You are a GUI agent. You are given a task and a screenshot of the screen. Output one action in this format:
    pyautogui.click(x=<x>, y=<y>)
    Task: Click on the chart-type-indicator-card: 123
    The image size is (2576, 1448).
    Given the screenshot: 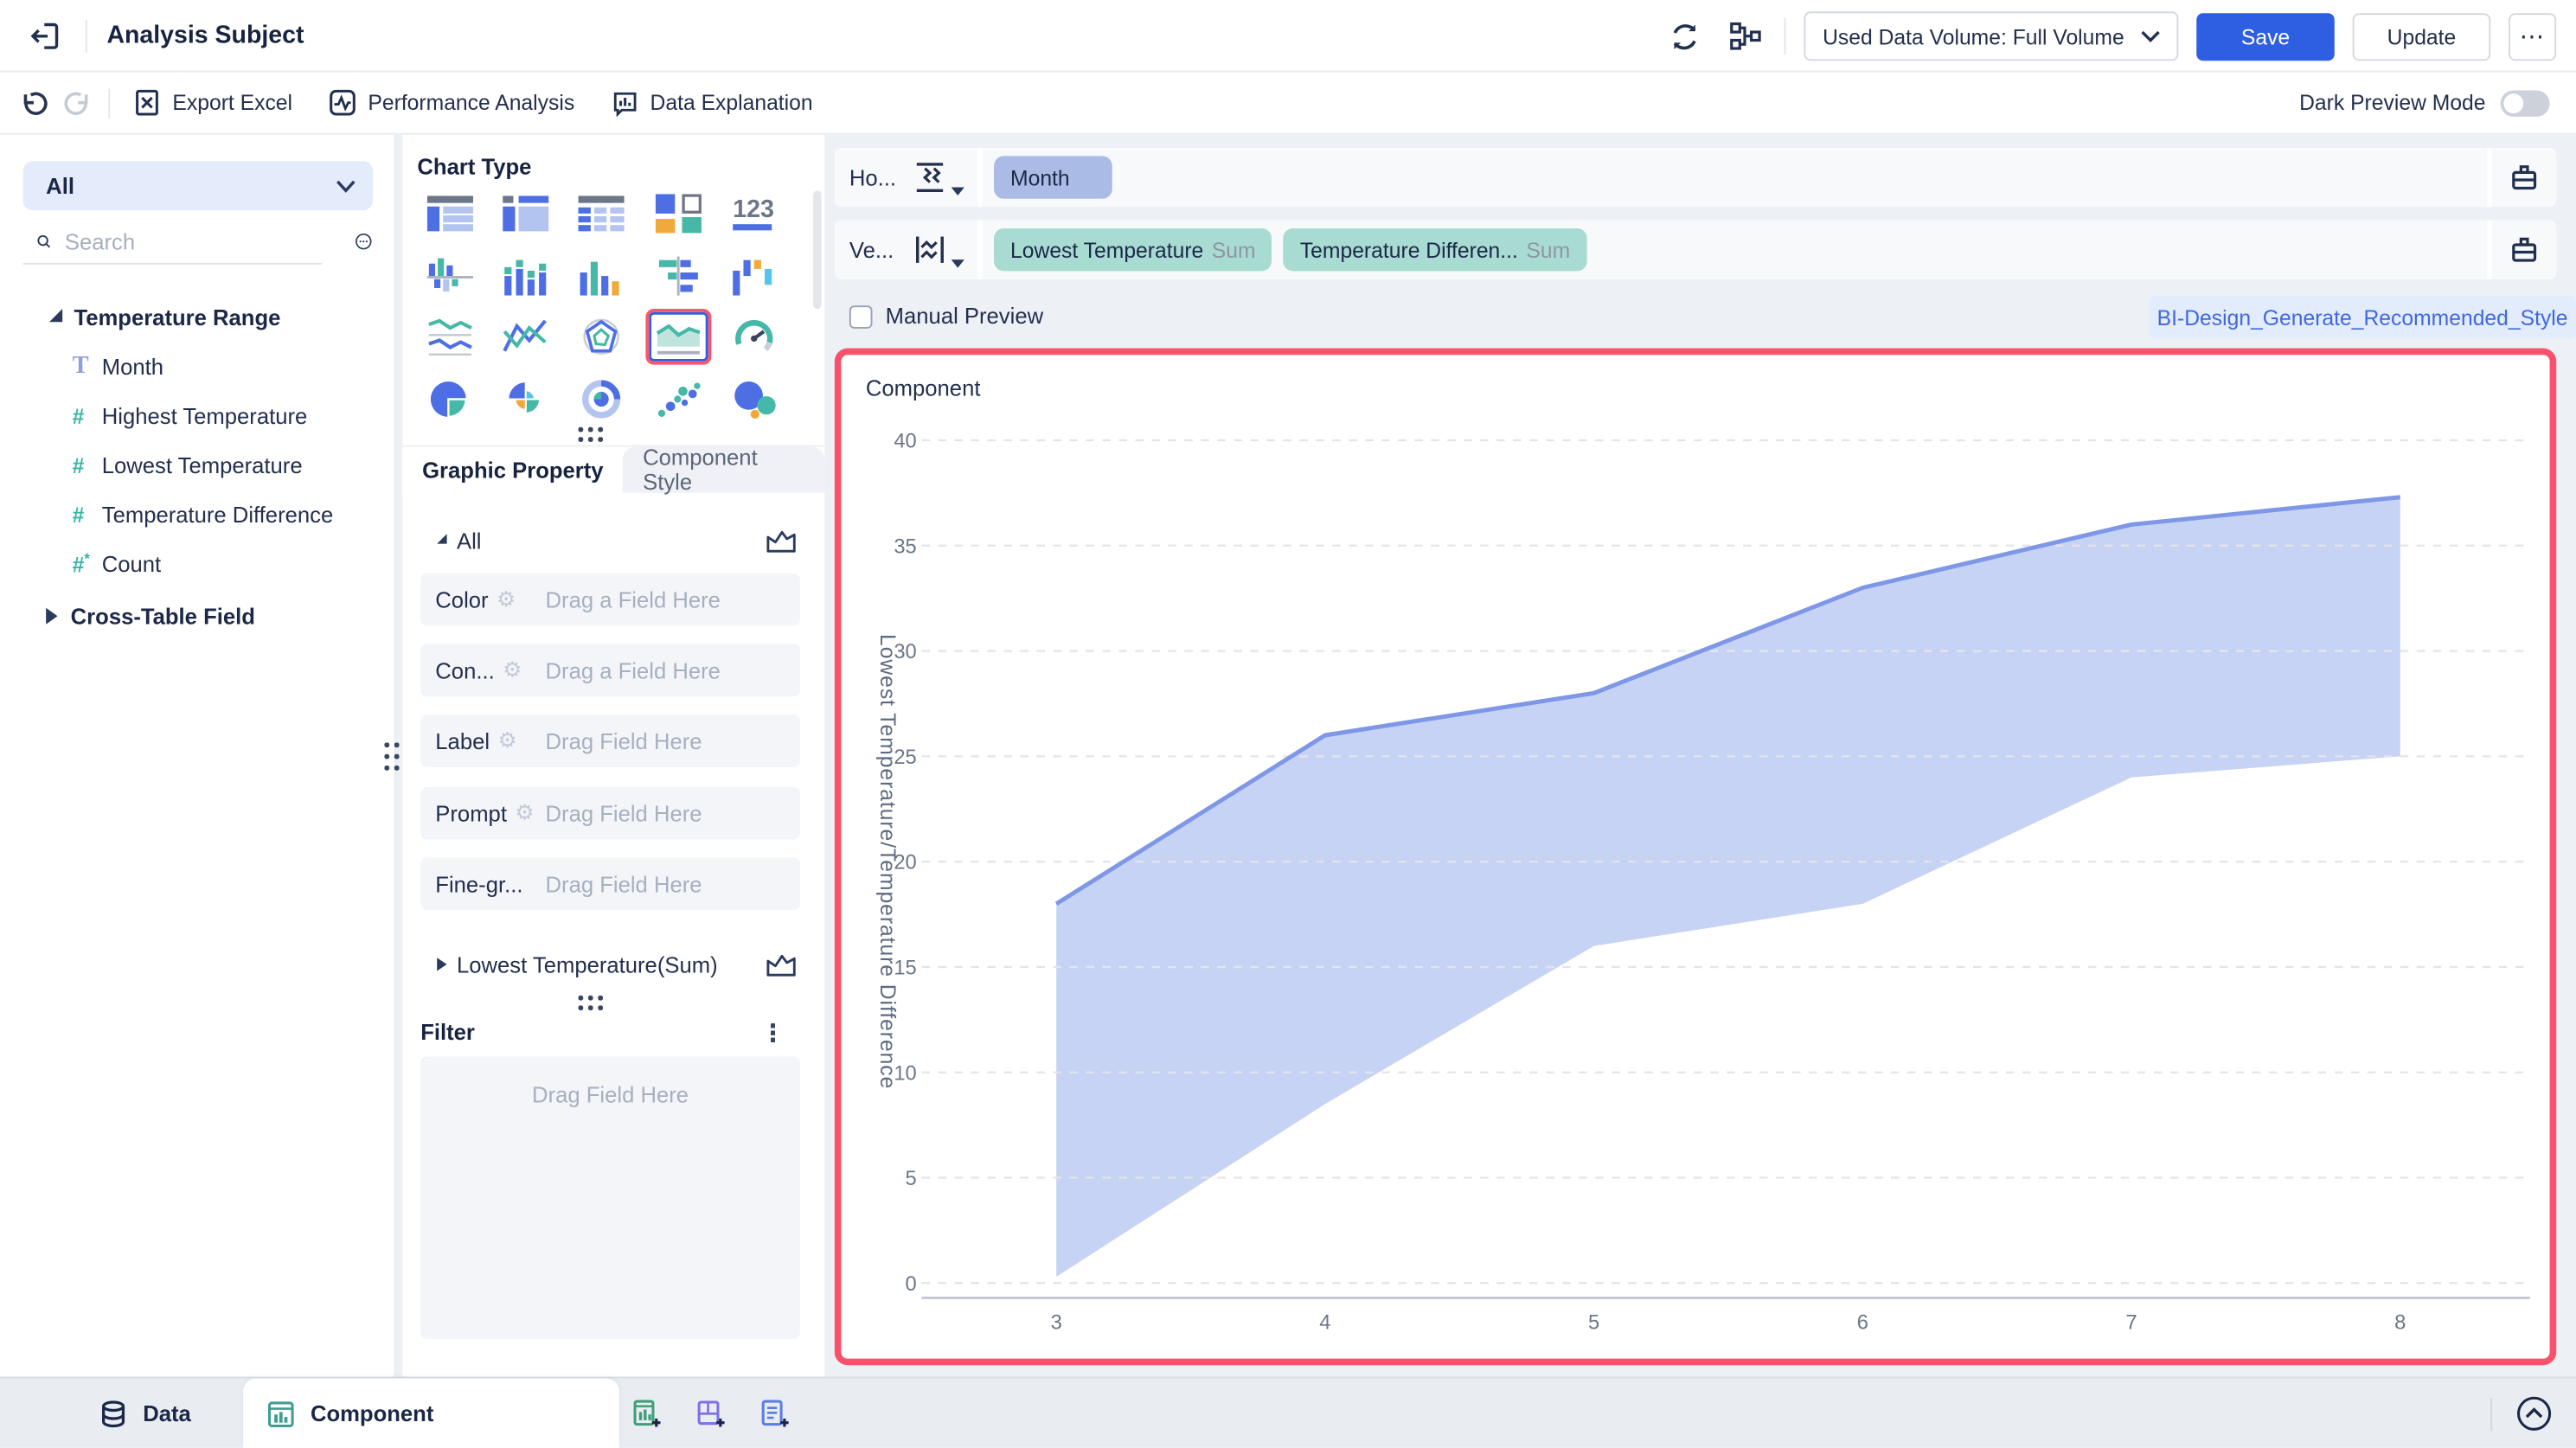 What is the action you would take?
    pyautogui.click(x=754, y=214)
    